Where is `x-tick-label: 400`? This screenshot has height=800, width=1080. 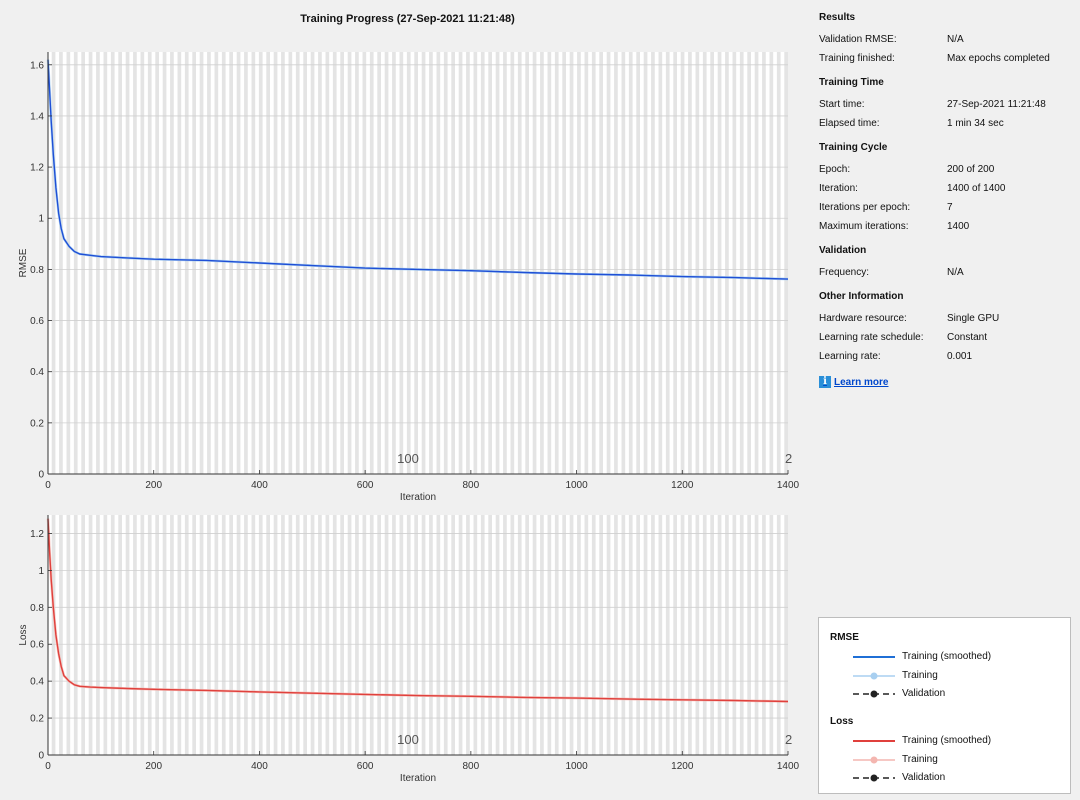
x-tick-label: 400 is located at coordinates (259, 766).